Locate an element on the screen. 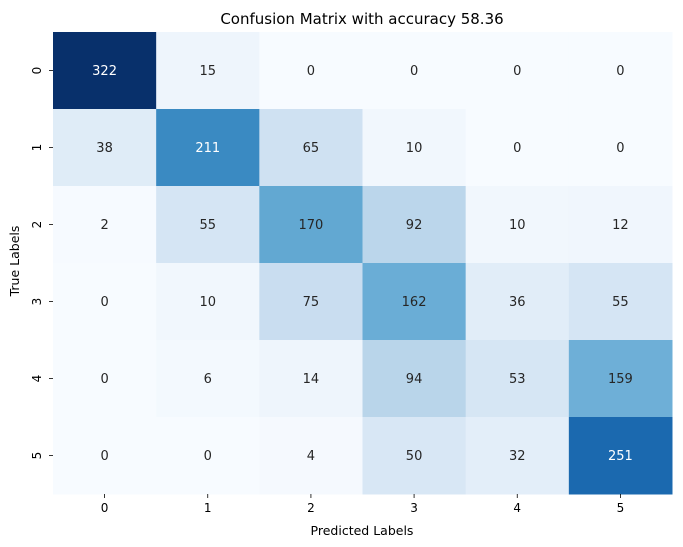 The height and width of the screenshot is (547, 683). cell-value-r1-c5: 0 is located at coordinates (620, 148).